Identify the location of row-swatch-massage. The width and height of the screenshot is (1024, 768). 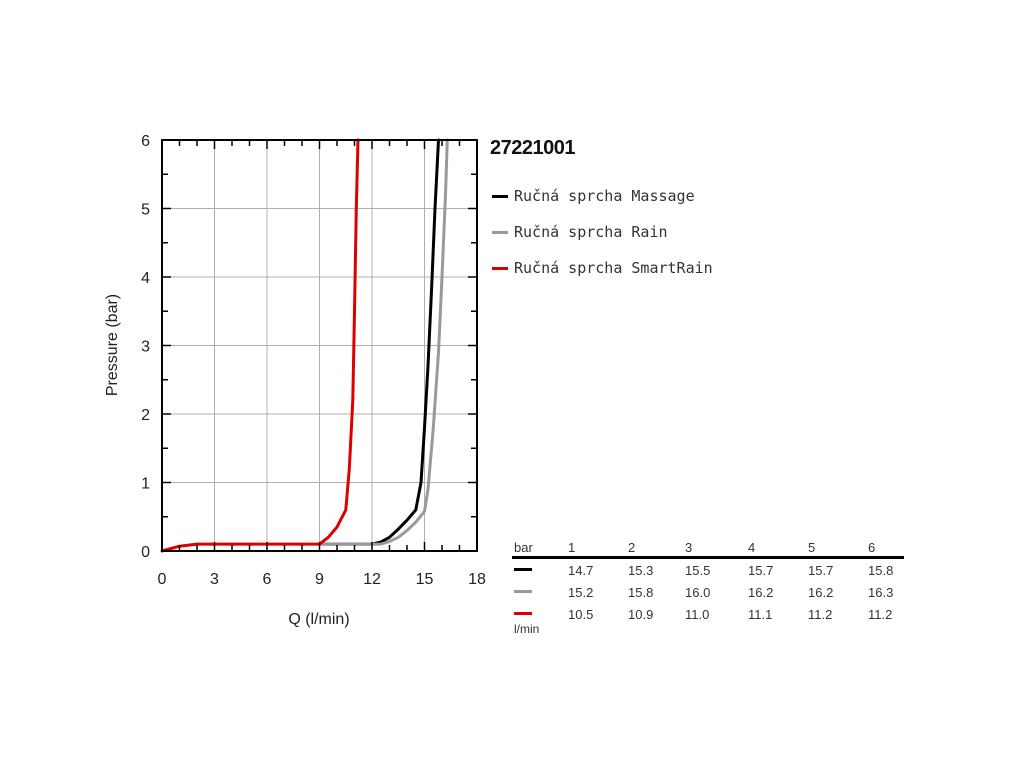
(523, 569).